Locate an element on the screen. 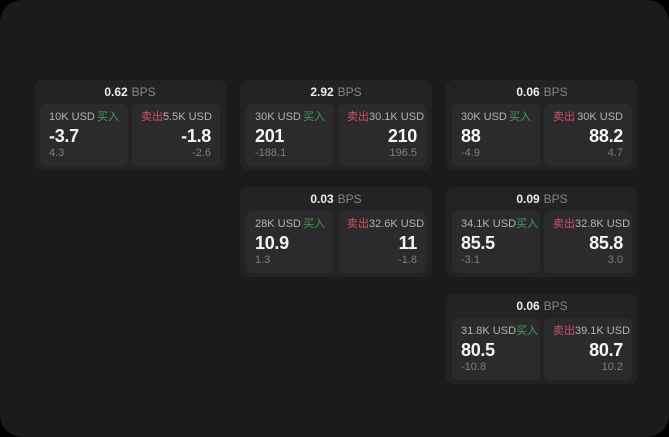 The height and width of the screenshot is (437, 669). buy-panel: 34.1K USD 买入 85.5 -3.1 is located at coordinates (496, 242).